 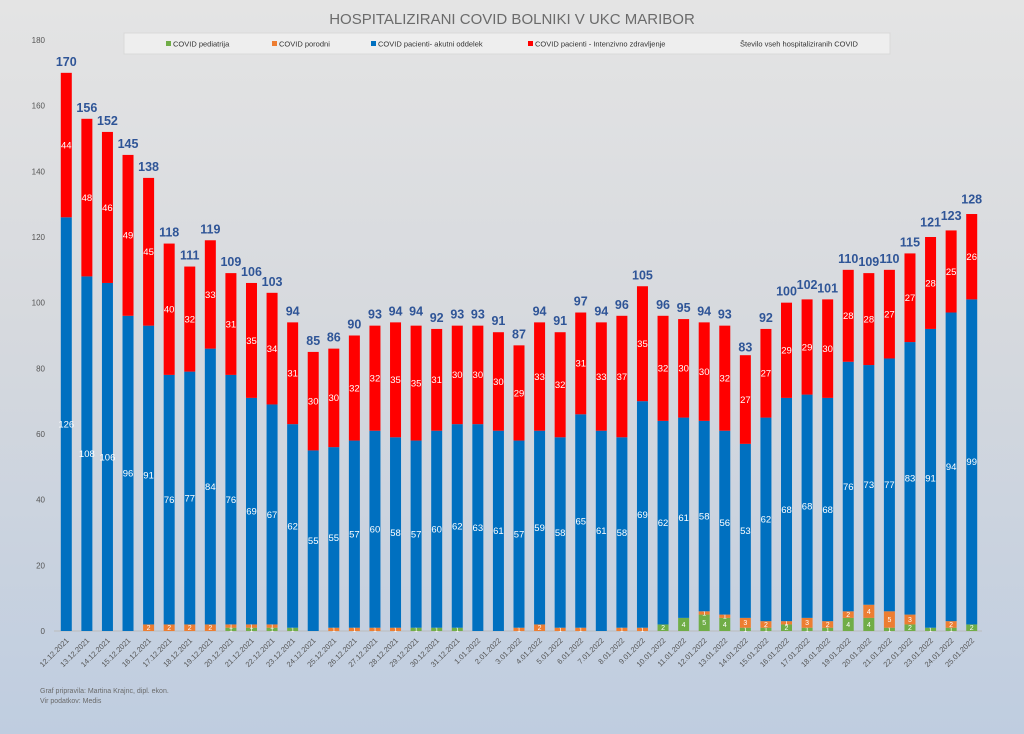 What do you see at coordinates (498, 531) in the screenshot?
I see `data-label: 61` at bounding box center [498, 531].